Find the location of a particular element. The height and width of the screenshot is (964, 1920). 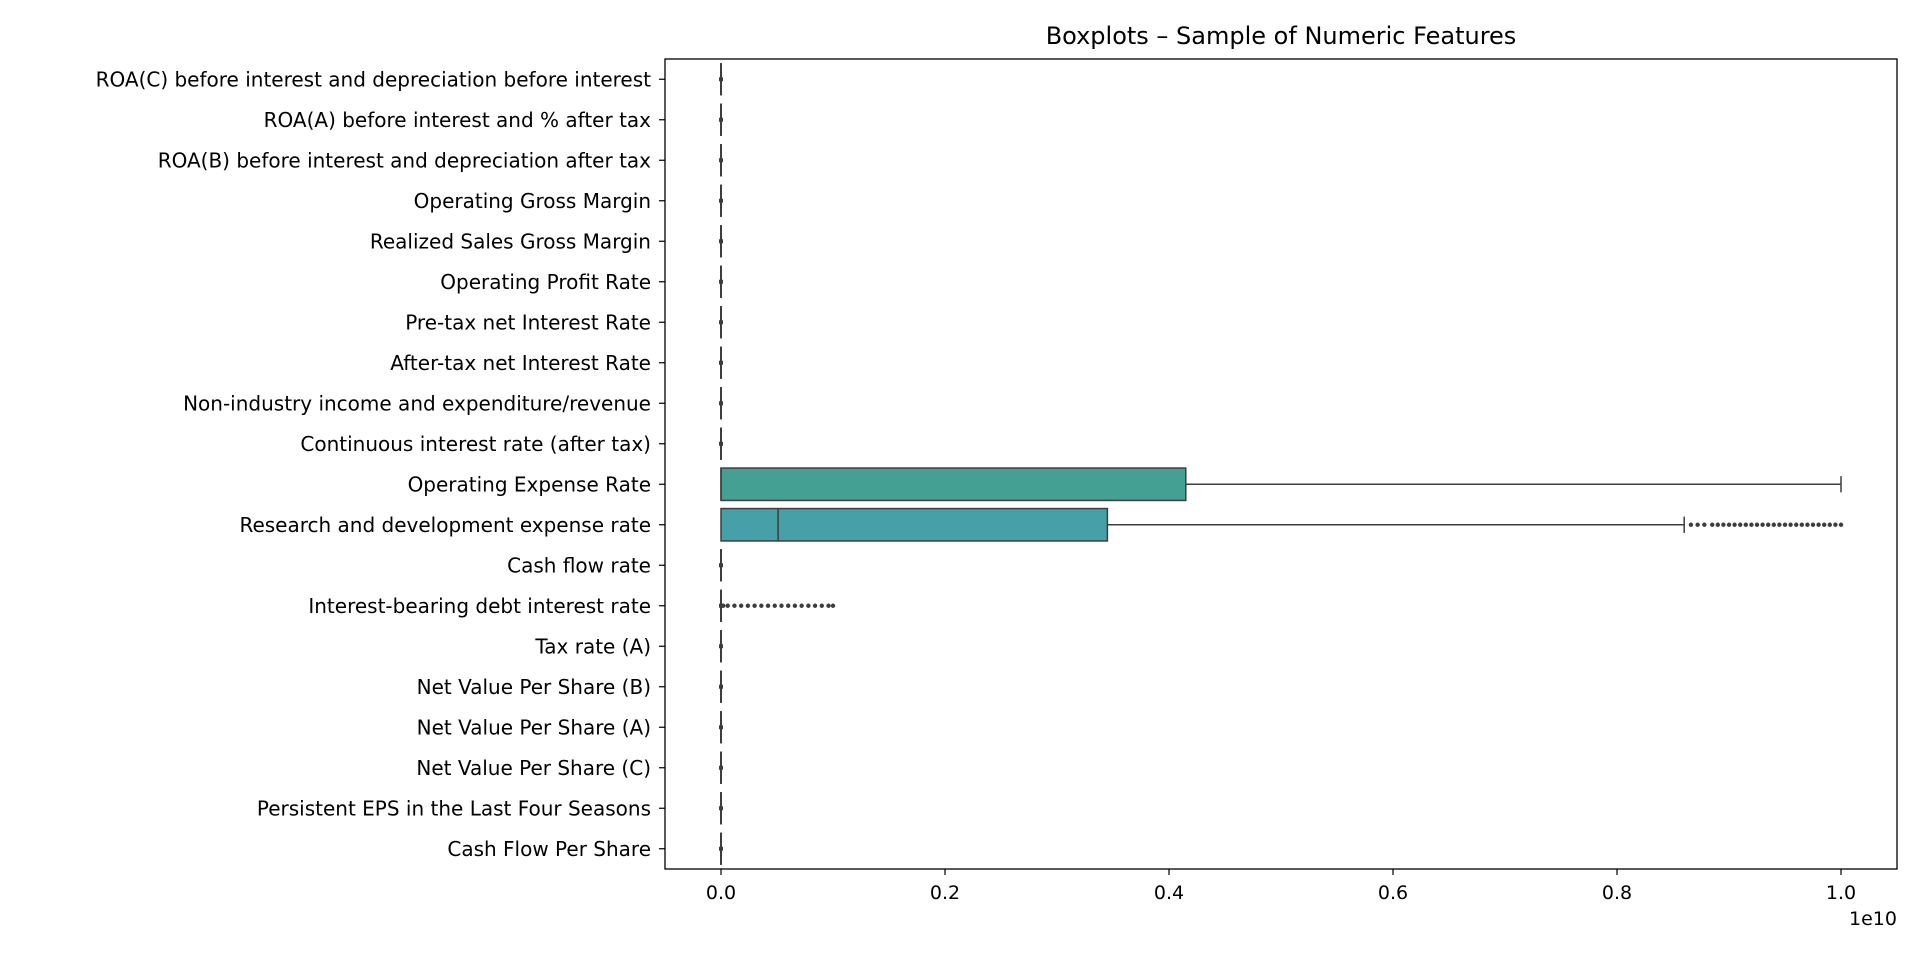

y-tick-label: Net Value Per Share (B) is located at coordinates (534, 687).